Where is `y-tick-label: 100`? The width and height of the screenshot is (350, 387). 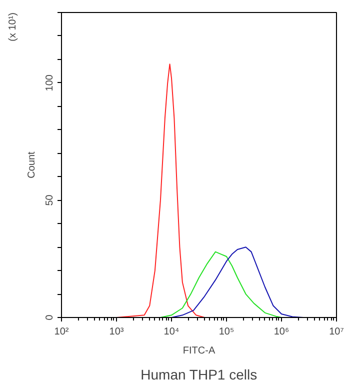
y-tick-label: 100 is located at coordinates (50, 83).